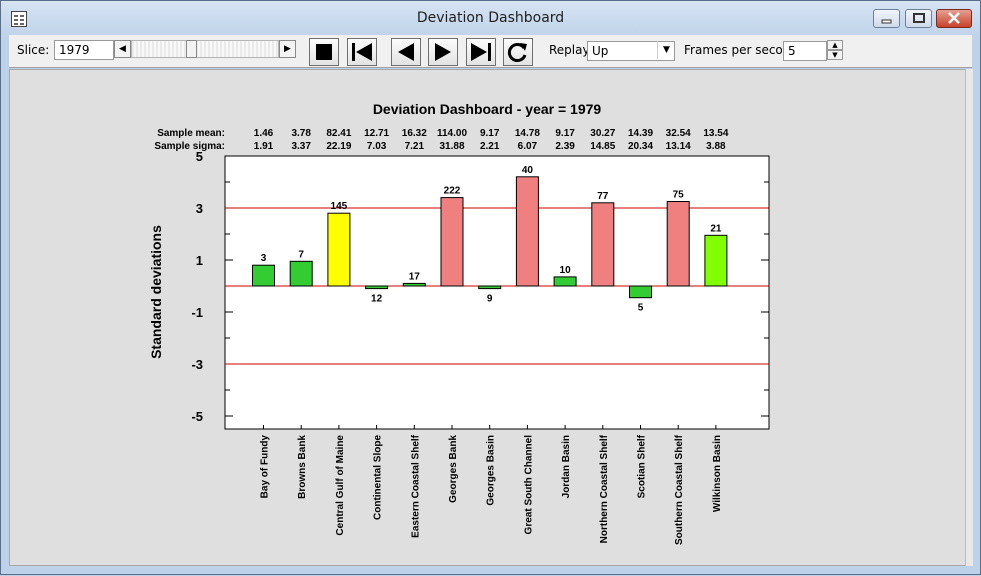  I want to click on y-tick-label: -5, so click(197, 416).